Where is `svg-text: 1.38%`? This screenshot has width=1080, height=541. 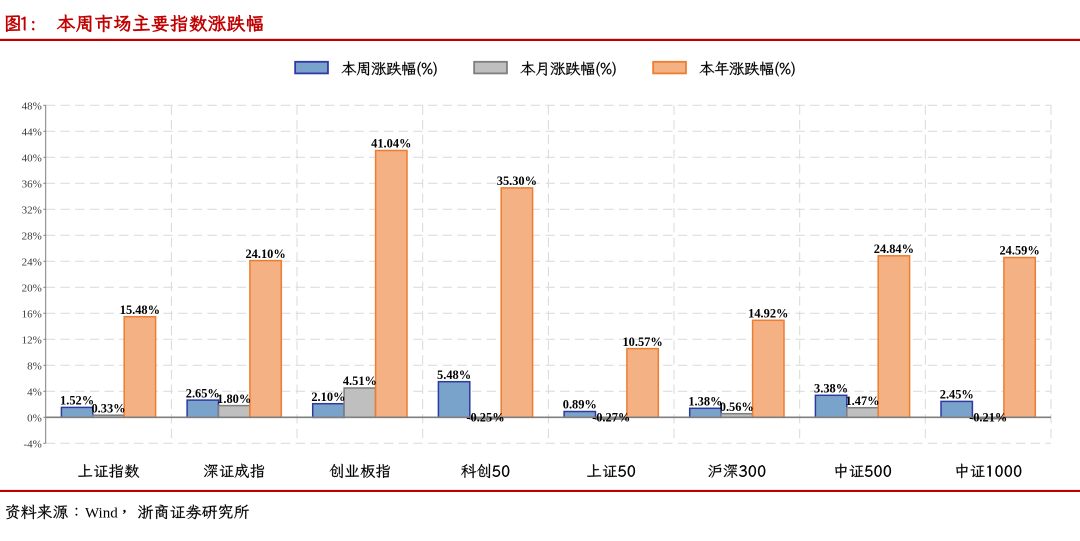
svg-text: 1.38% is located at coordinates (705, 402).